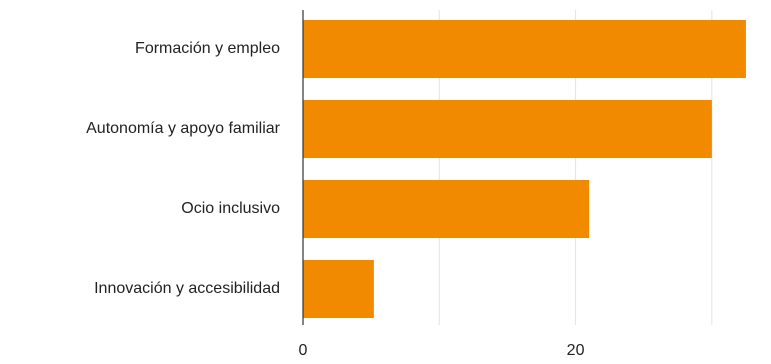 The height and width of the screenshot is (364, 771). I want to click on category-label: Formación y empleo, so click(207, 48).